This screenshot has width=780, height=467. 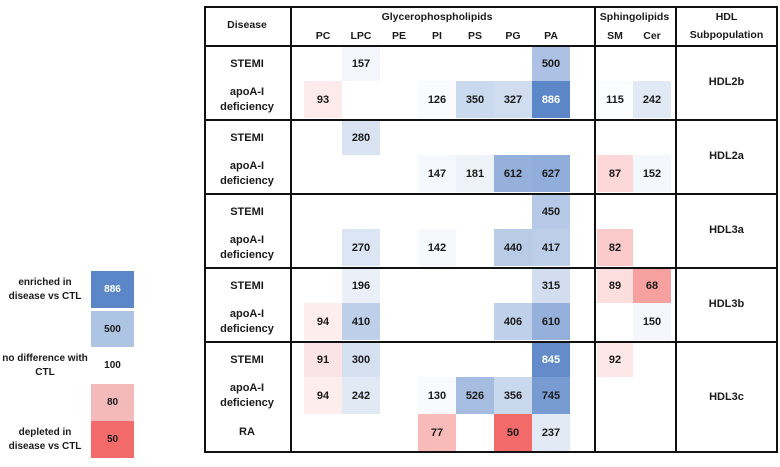 I want to click on value-cell: 270, so click(x=361, y=247).